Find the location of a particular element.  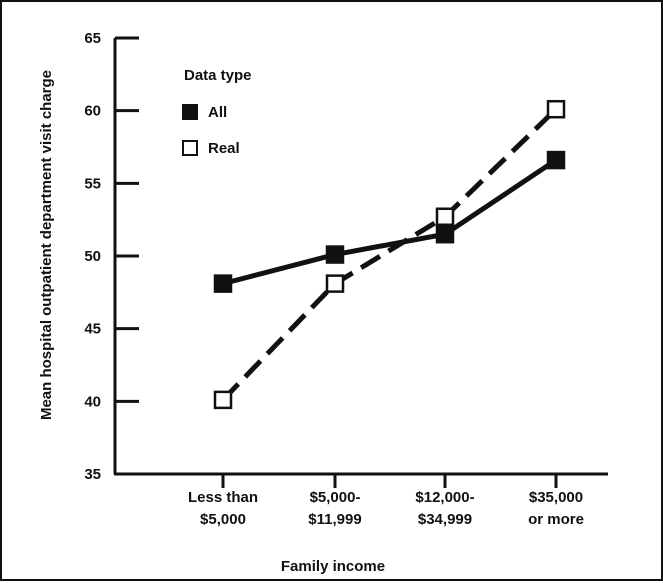

y-tick-label: 45 is located at coordinates (92, 329).